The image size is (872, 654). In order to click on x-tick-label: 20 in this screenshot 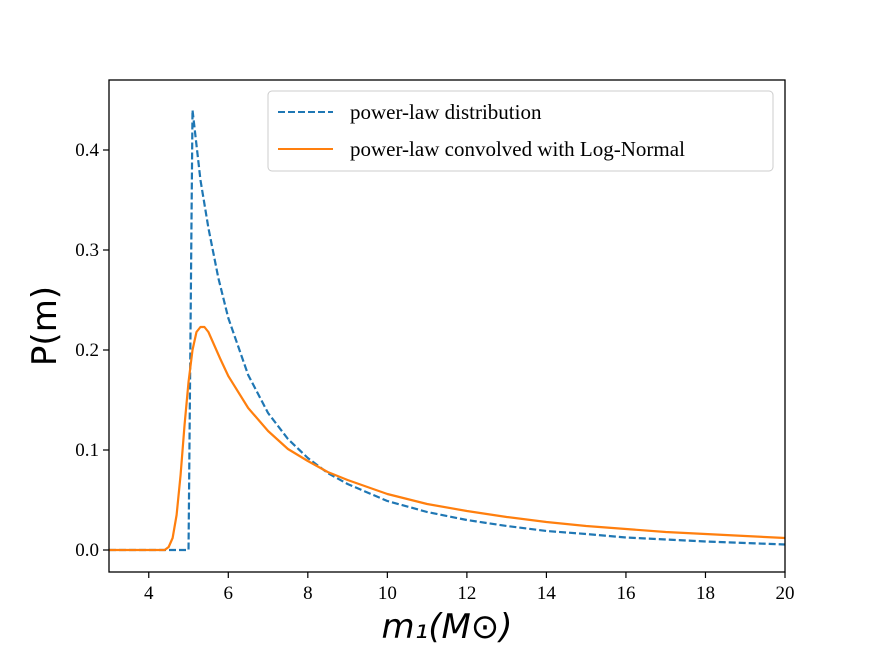, I will do `click(785, 593)`.